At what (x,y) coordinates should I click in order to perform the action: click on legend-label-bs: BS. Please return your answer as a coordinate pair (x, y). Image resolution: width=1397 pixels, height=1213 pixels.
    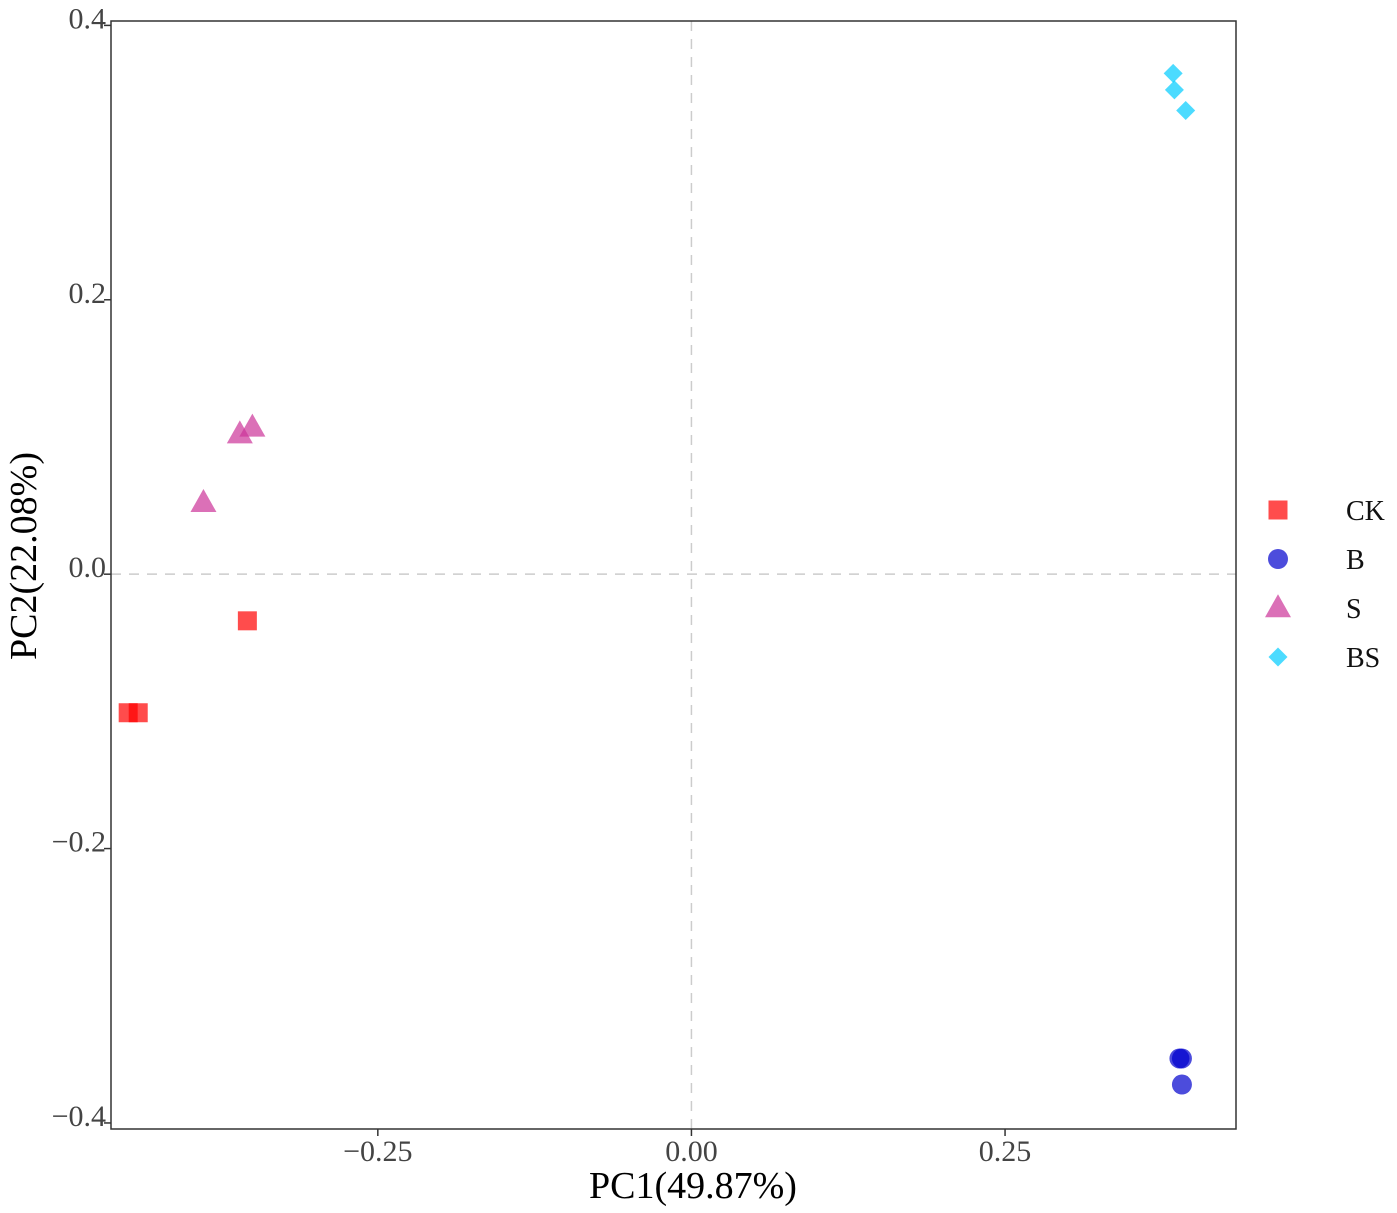
    Looking at the image, I should click on (1363, 658).